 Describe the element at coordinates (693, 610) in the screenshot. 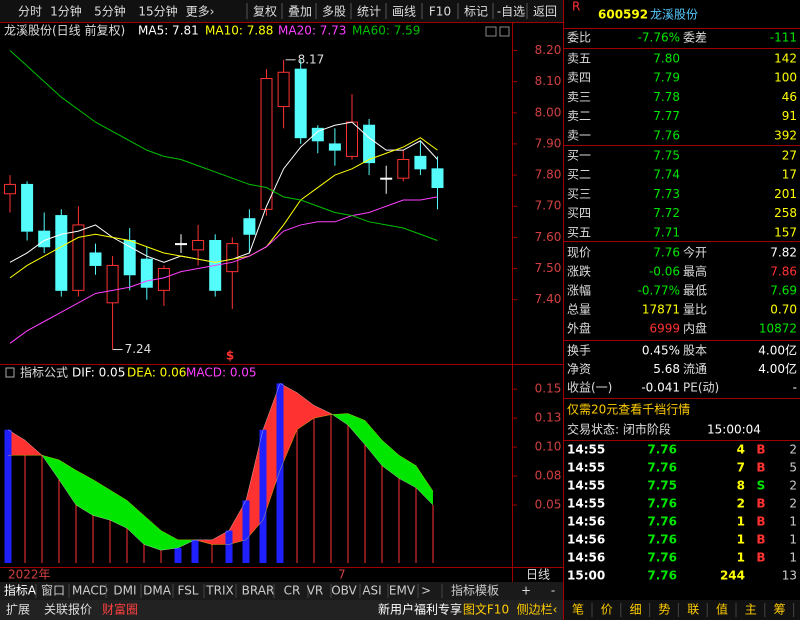

I see `side-tab: 联` at that location.